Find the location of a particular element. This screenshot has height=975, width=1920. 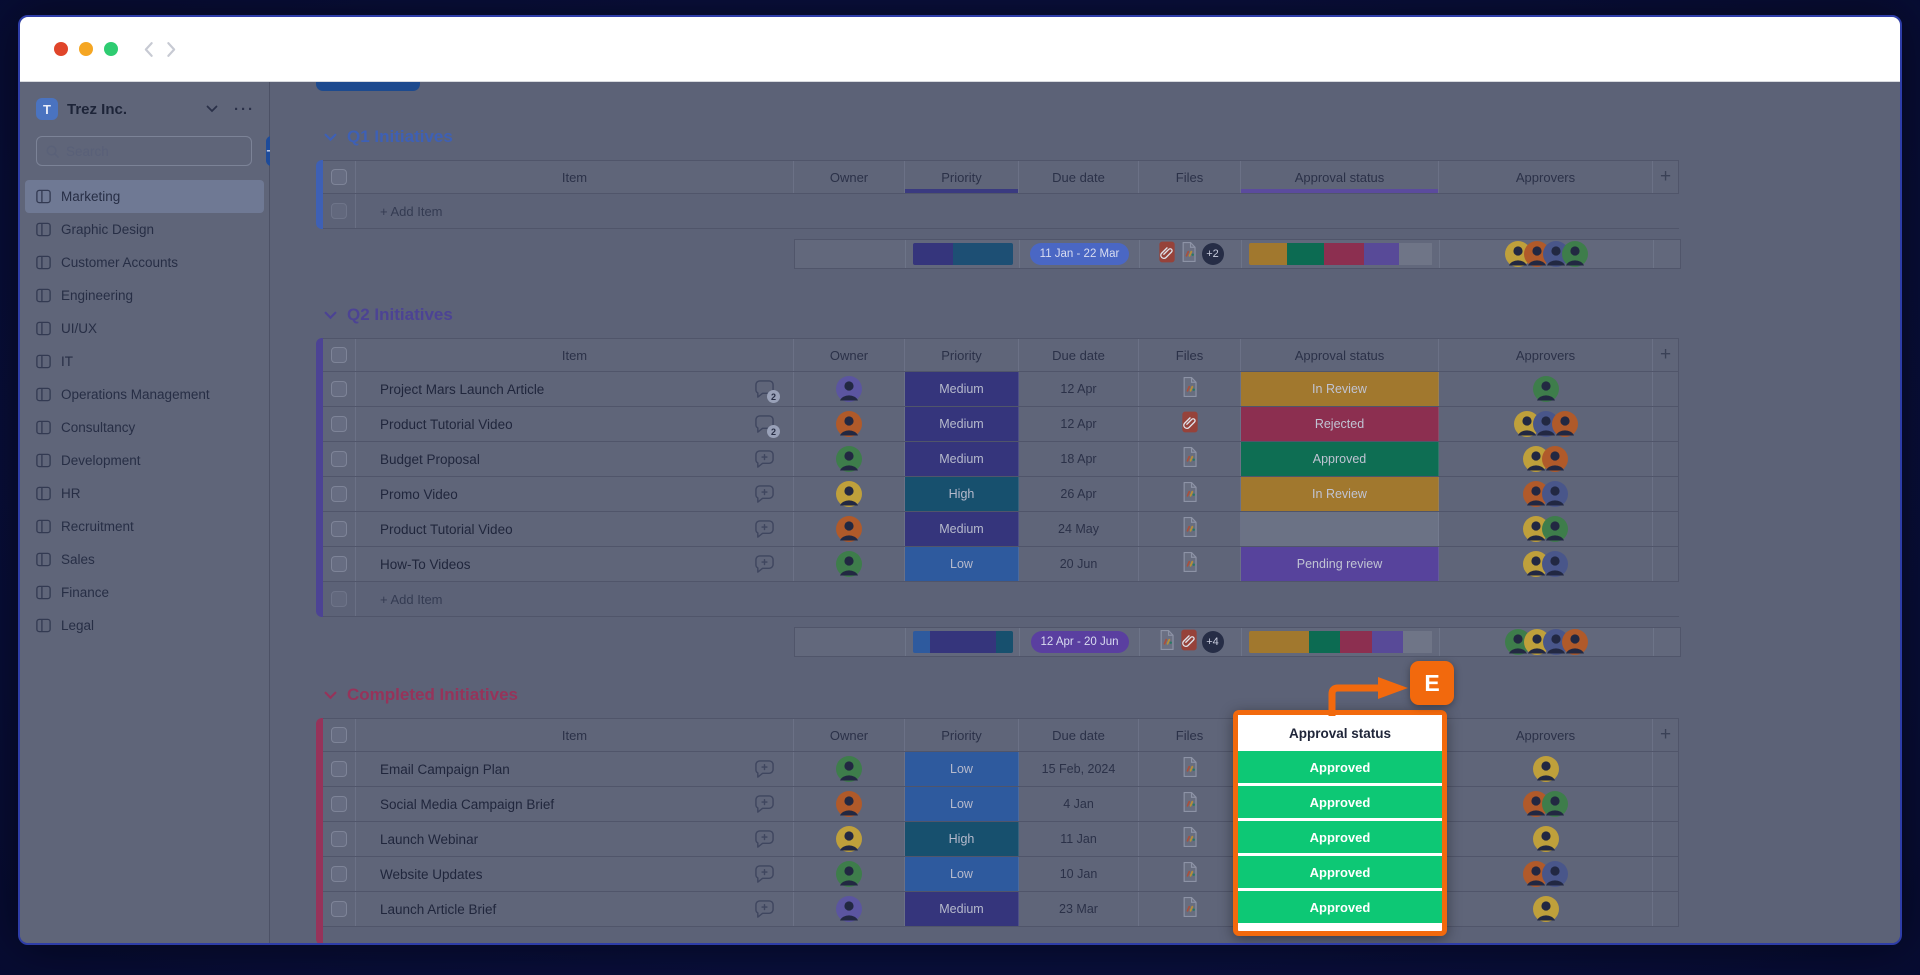

sidebar-item-consultancy: Consultancy is located at coordinates (144, 427).